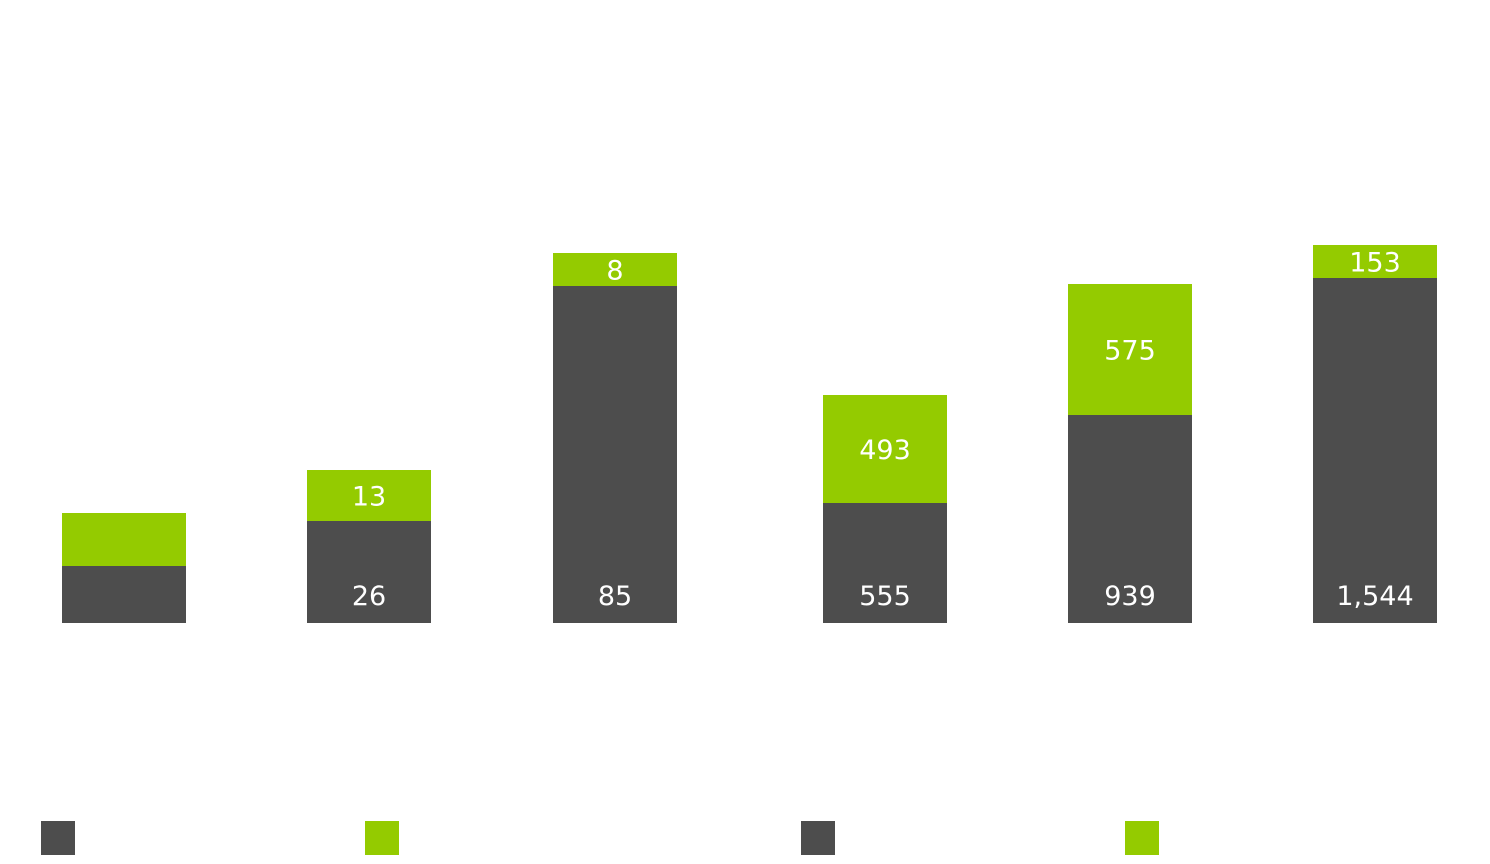 The width and height of the screenshot is (1490, 864). Describe the element at coordinates (885, 596) in the screenshot. I see `bar-4-segment-1-label: 555` at that location.